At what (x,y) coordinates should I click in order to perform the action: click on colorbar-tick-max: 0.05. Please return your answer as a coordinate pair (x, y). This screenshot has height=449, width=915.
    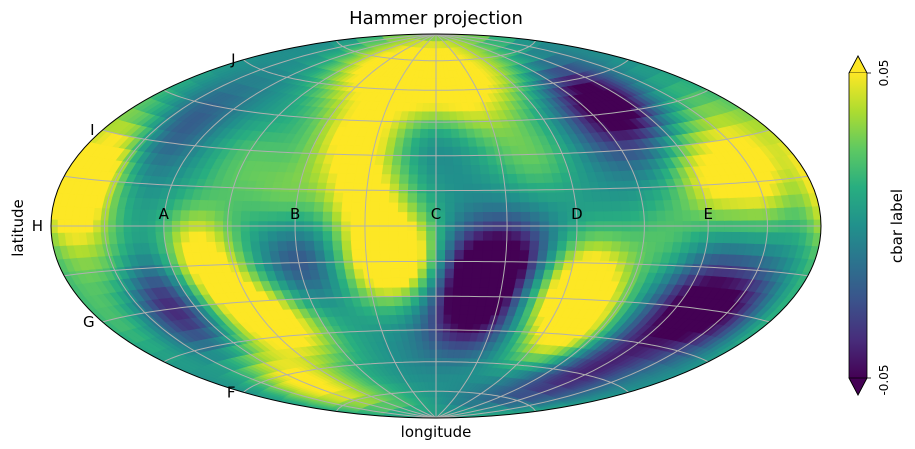
    Looking at the image, I should click on (884, 73).